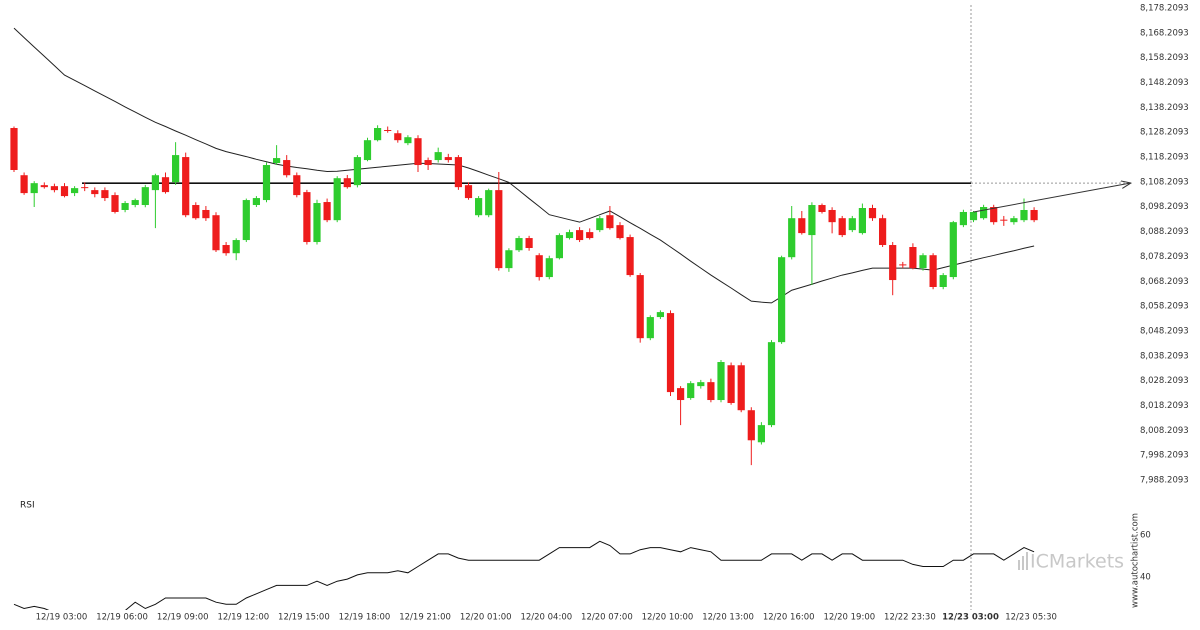 Image resolution: width=1200 pixels, height=630 pixels. Describe the element at coordinates (1052, 198) in the screenshot. I see `projection-arrow` at that location.